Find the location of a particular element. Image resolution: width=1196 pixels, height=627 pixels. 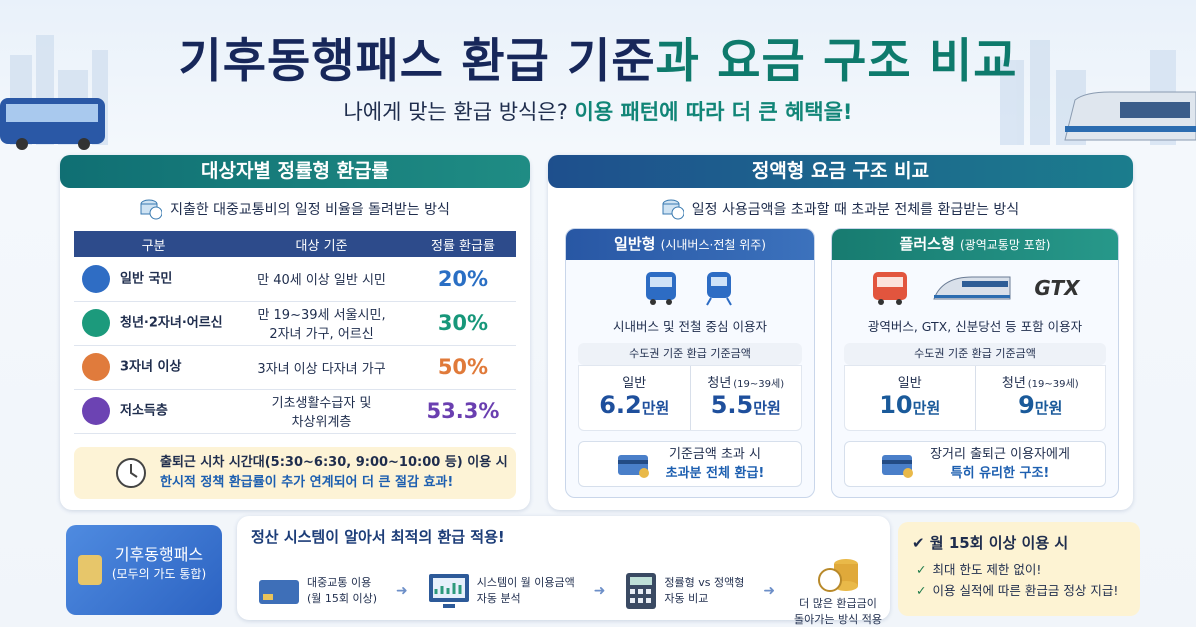

flow-step: 시스템이 월 이용금액 자동 분석 is located at coordinates (501, 591).